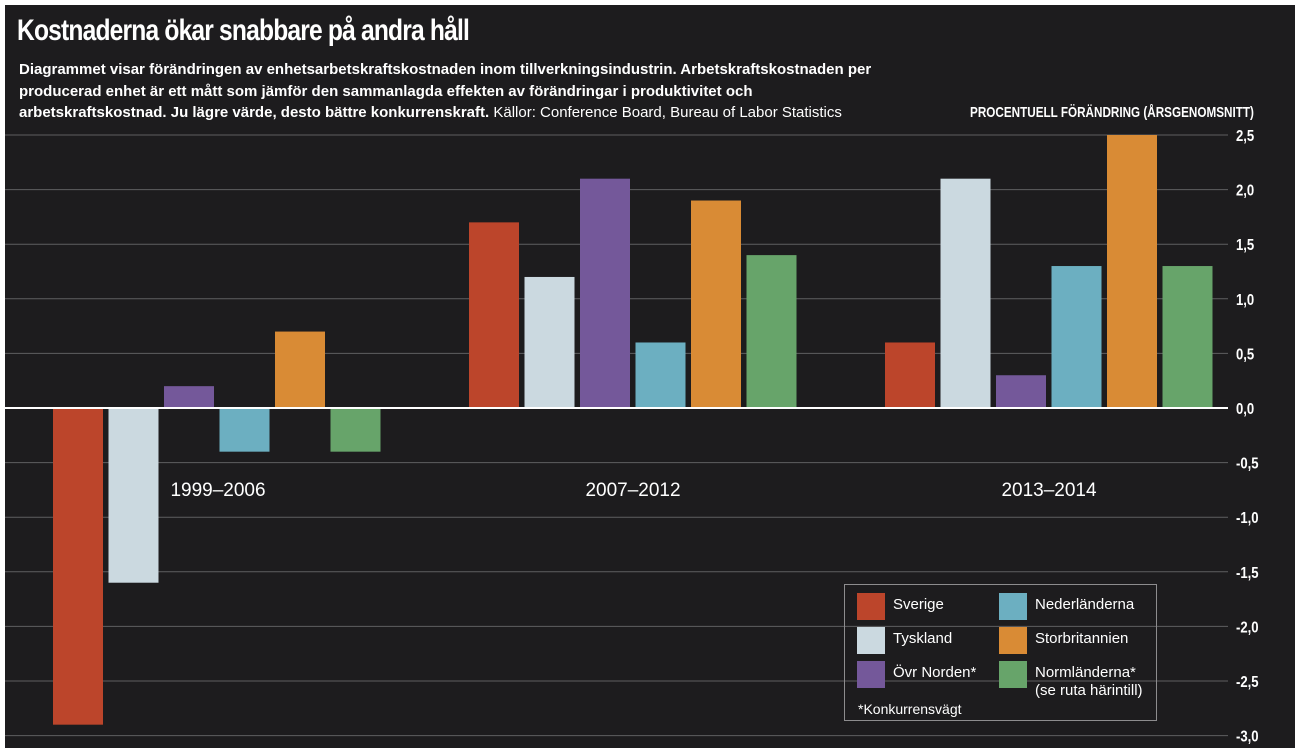 The image size is (1300, 753). I want to click on y-axis-label: PROCENTUELL FÖRÄNDRING (ÅRSGENOMSNITT), so click(1112, 112).